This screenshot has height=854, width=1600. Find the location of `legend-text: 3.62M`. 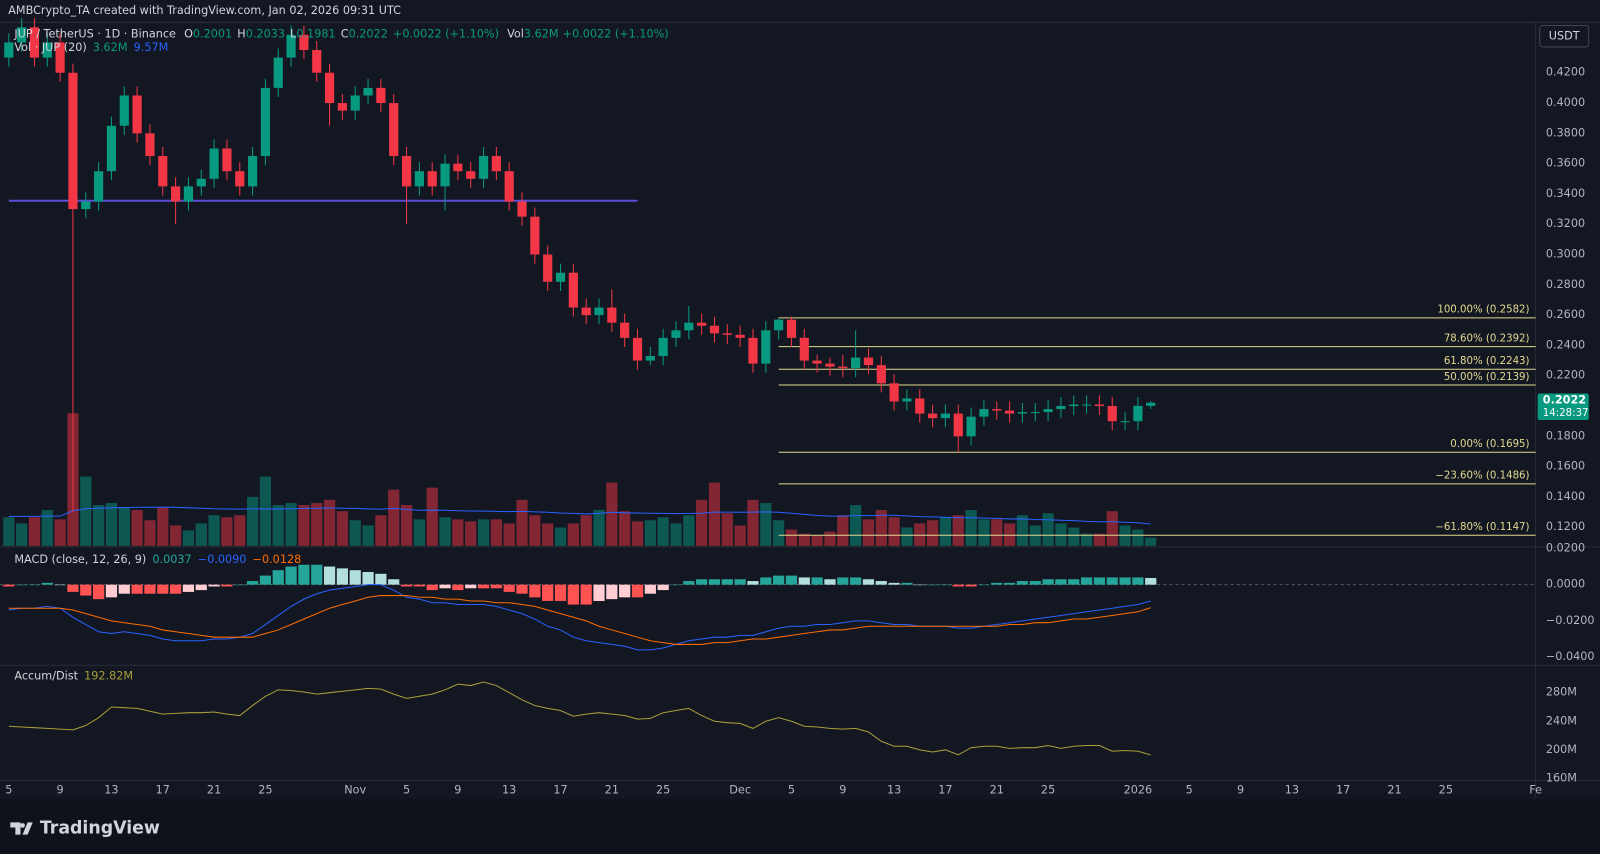

legend-text: 3.62M is located at coordinates (110, 47).